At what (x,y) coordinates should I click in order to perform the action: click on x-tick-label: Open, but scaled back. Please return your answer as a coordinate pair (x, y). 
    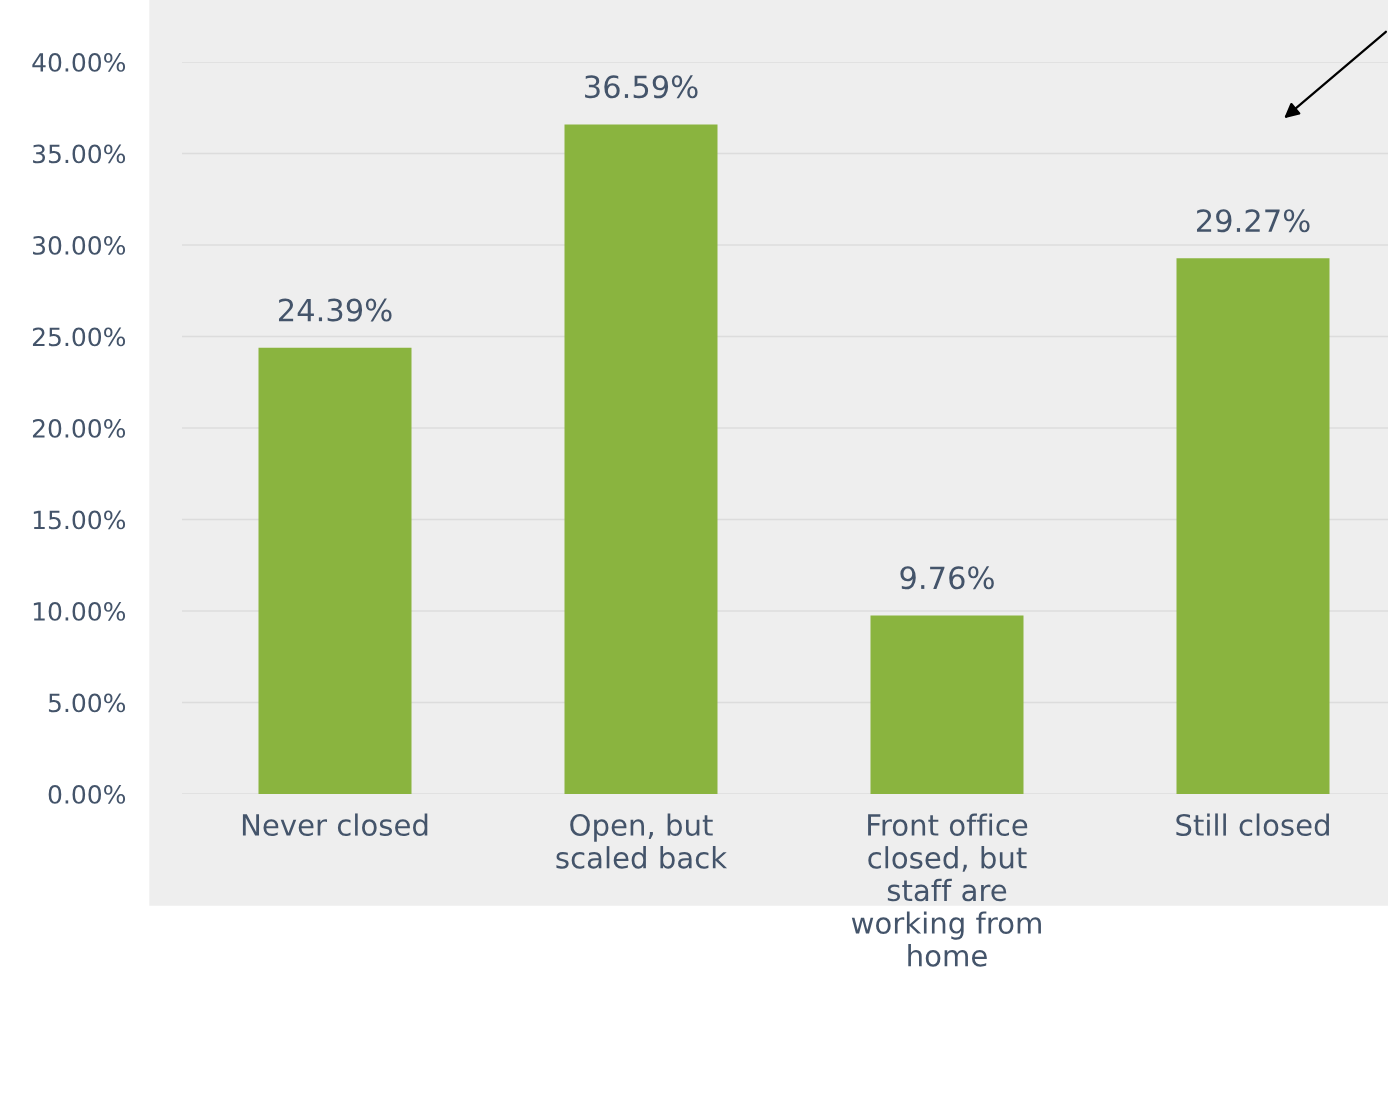
    Looking at the image, I should click on (642, 841).